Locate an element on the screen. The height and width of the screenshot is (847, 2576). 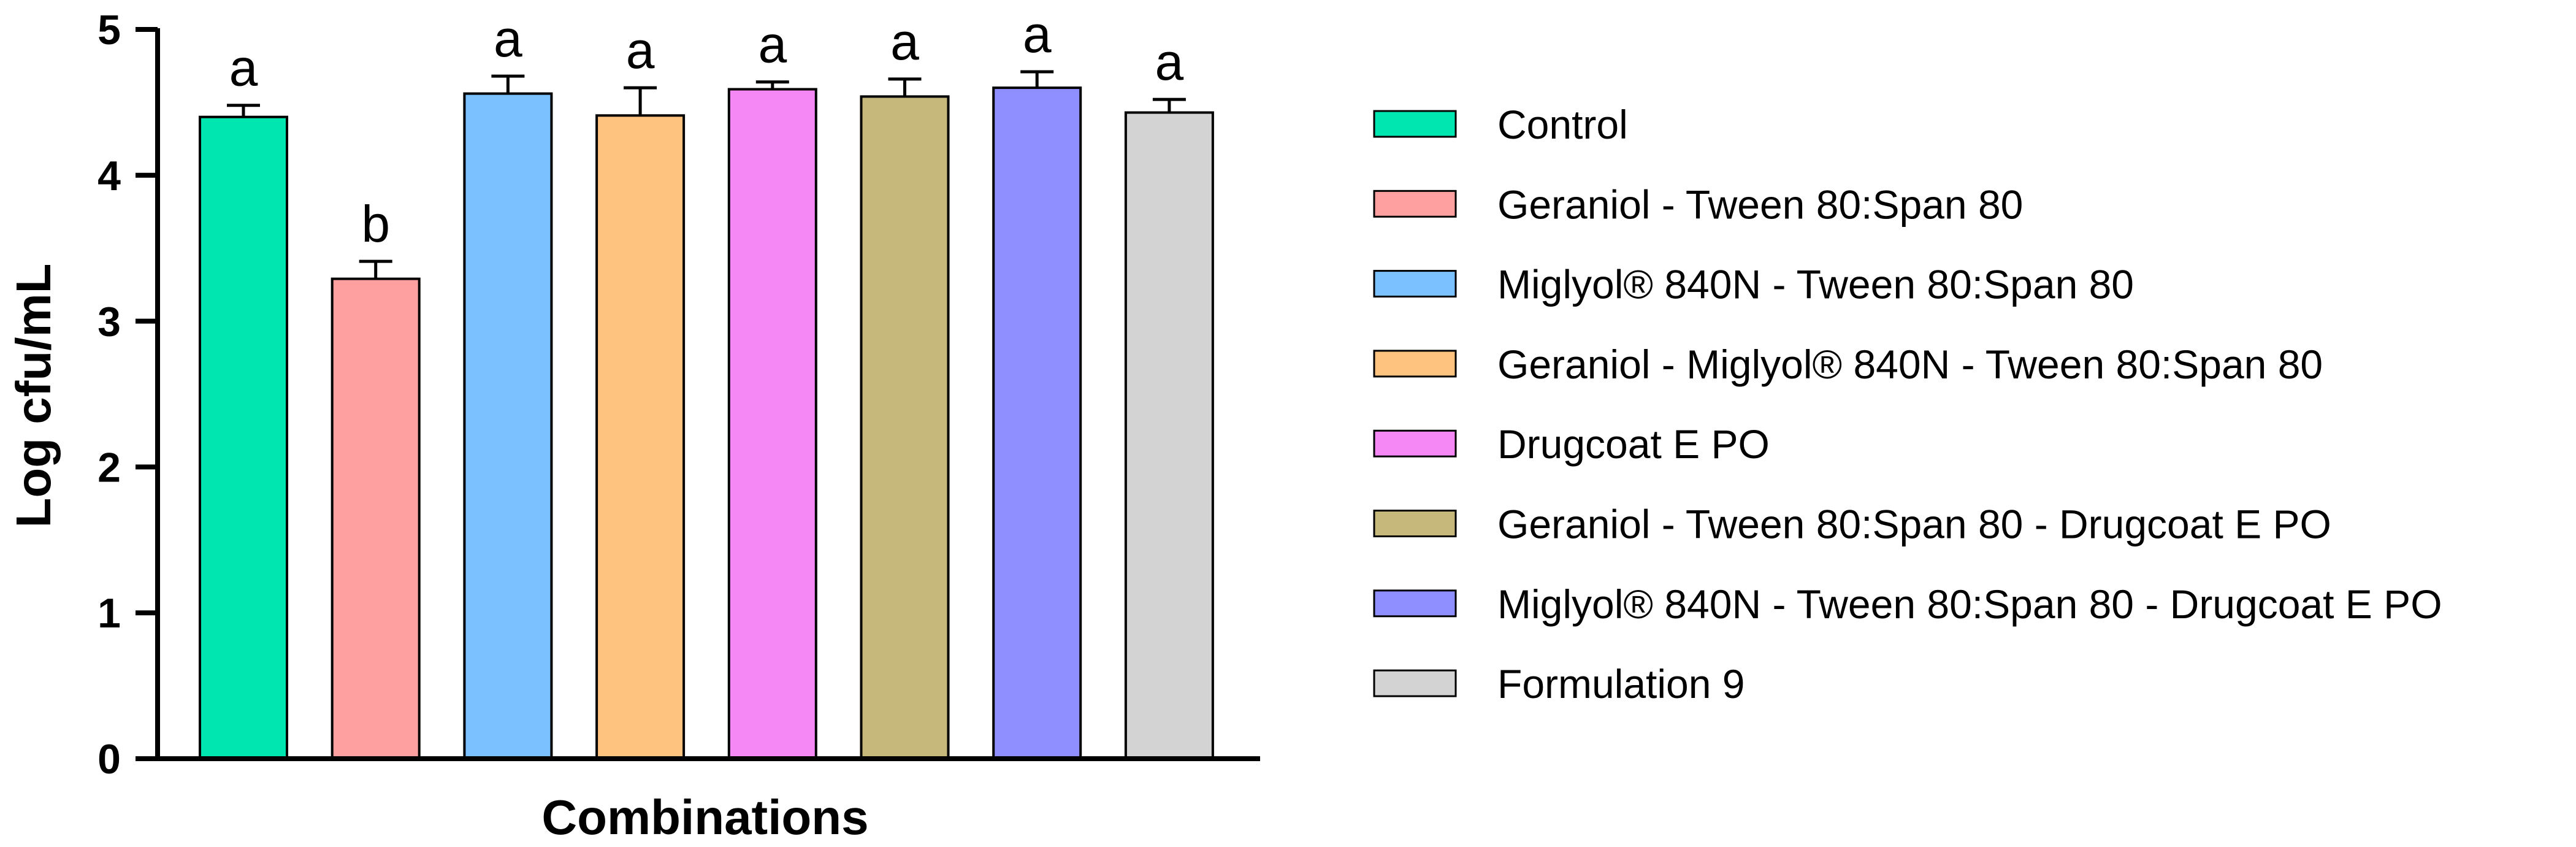
y-tick-label-5: 5 is located at coordinates (109, 30).